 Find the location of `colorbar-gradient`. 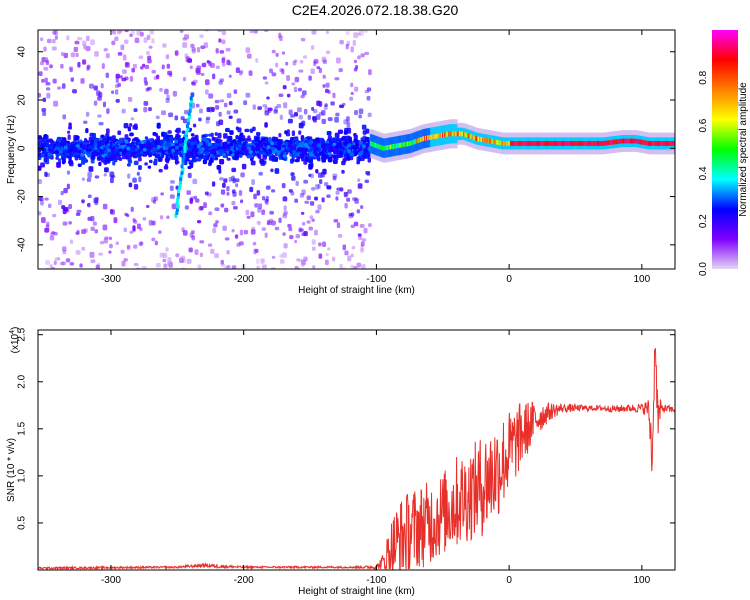

colorbar-gradient is located at coordinates (725, 149).